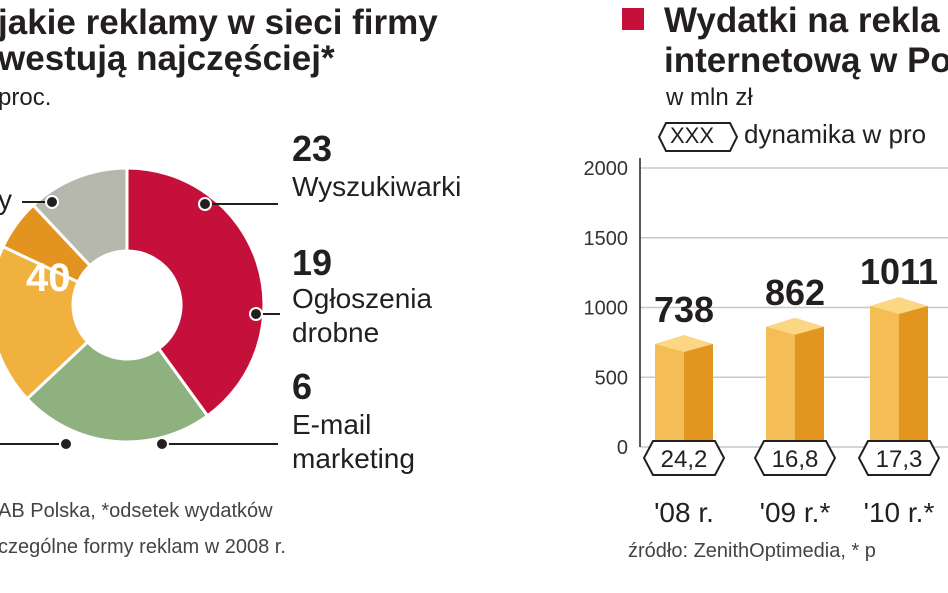 Image resolution: width=948 pixels, height=593 pixels. I want to click on bar-value-label-2: 1011, so click(899, 271).